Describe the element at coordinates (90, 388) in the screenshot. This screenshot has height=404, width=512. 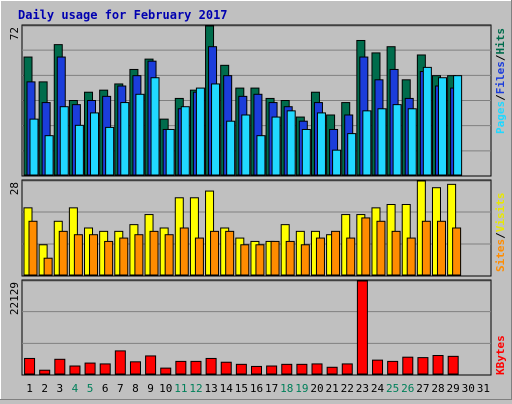
I see `day-label-5: 5` at that location.